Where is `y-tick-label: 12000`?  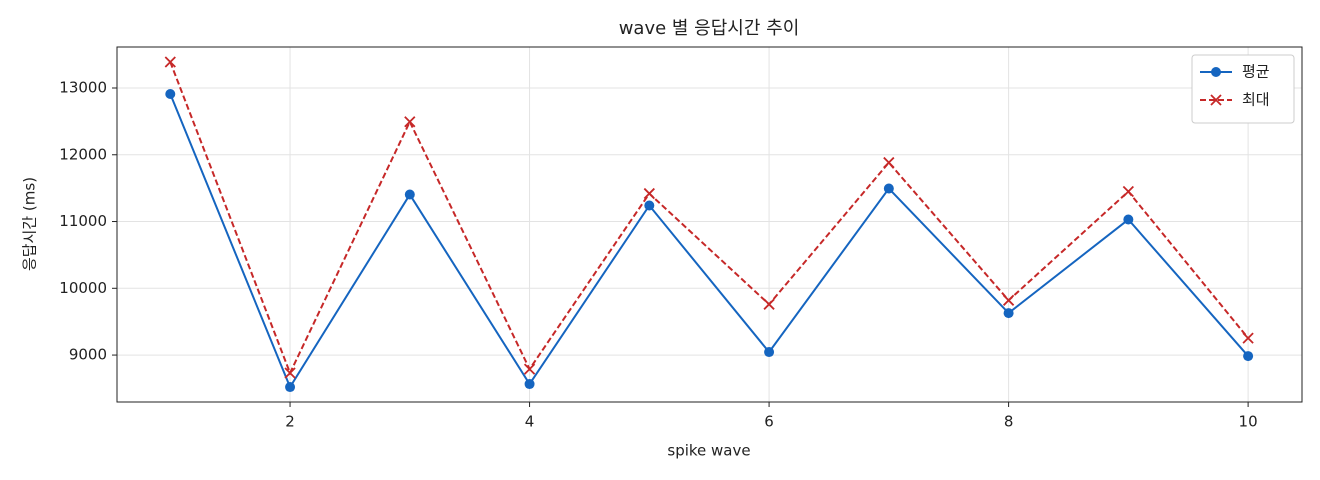
y-tick-label: 12000 is located at coordinates (83, 154).